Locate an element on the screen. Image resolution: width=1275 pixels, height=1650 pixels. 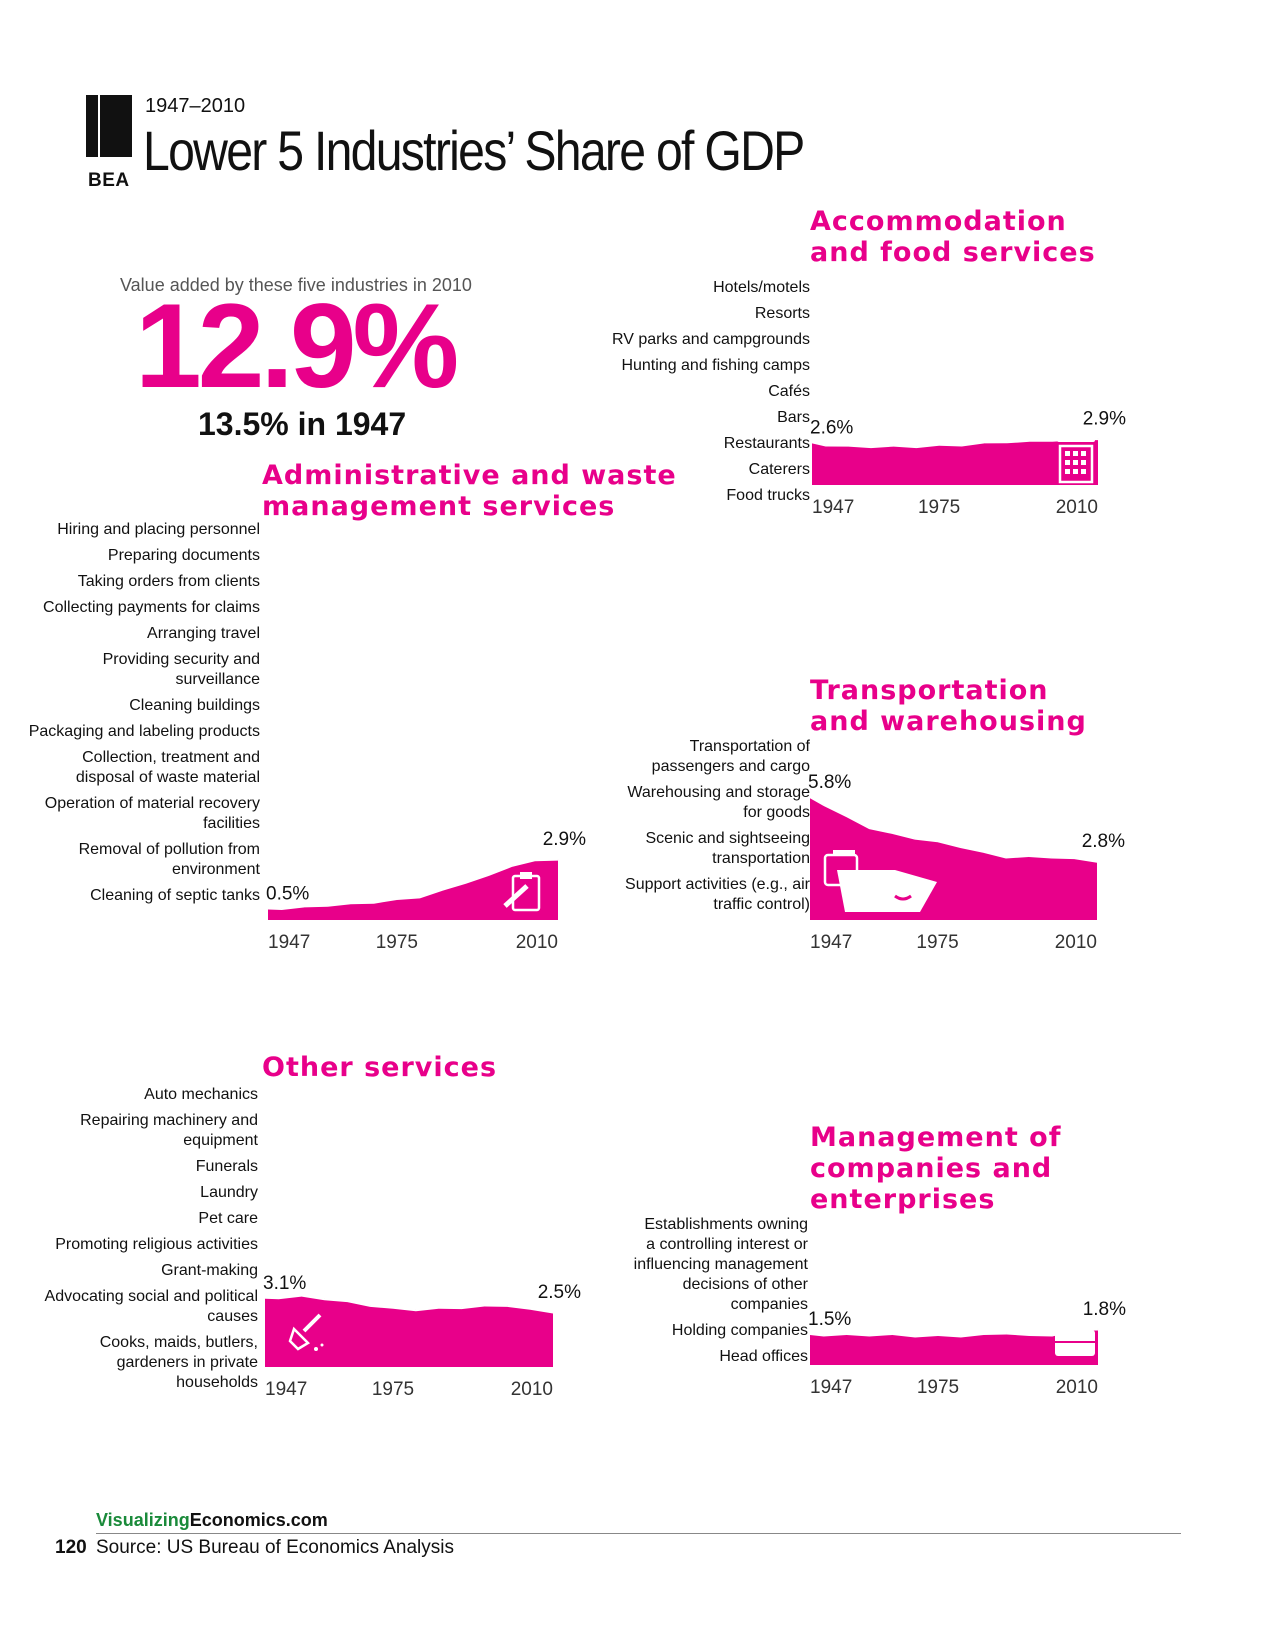
list-item: Auto mechanics is located at coordinates (201, 1094).